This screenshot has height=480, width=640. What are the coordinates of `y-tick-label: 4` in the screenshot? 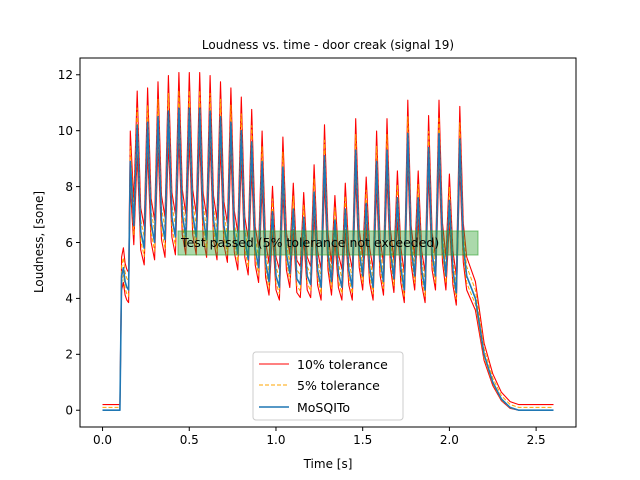 It's located at (69, 299).